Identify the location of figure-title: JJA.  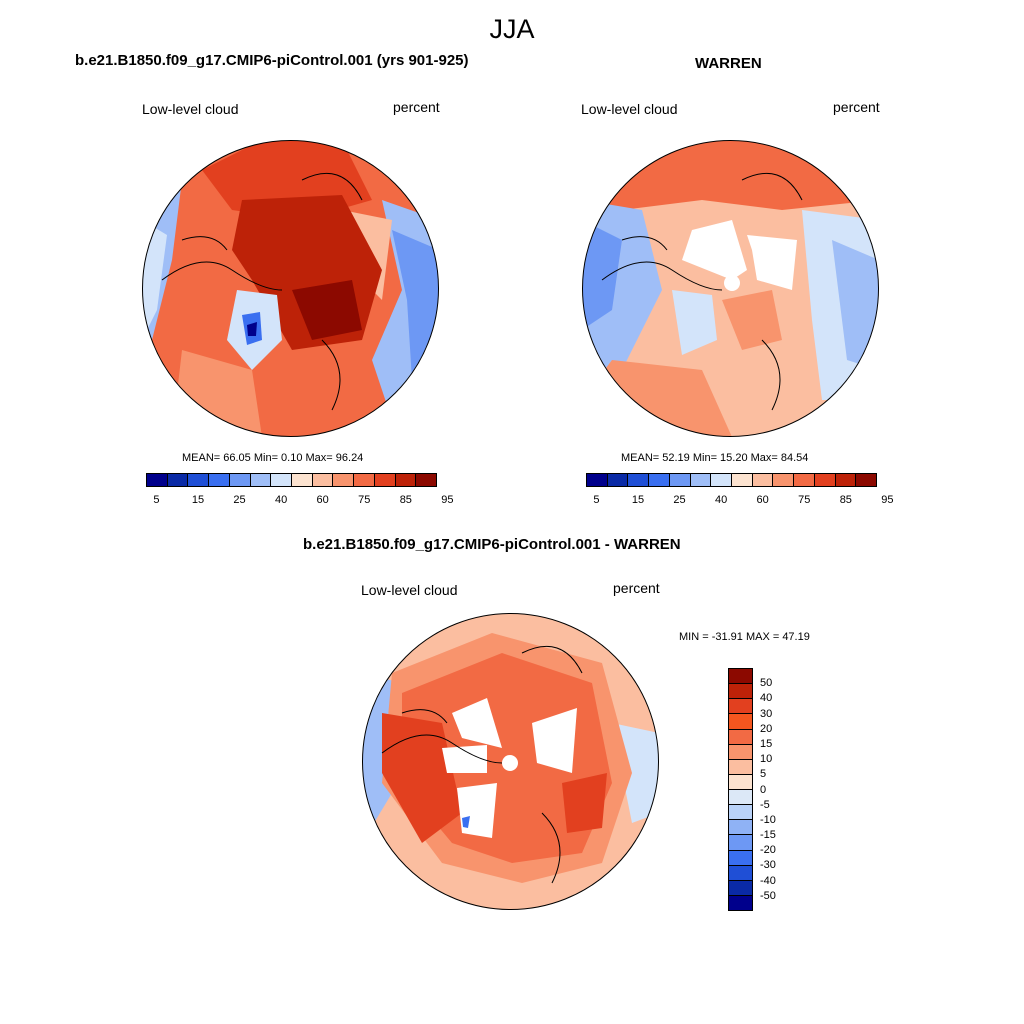
(512, 29).